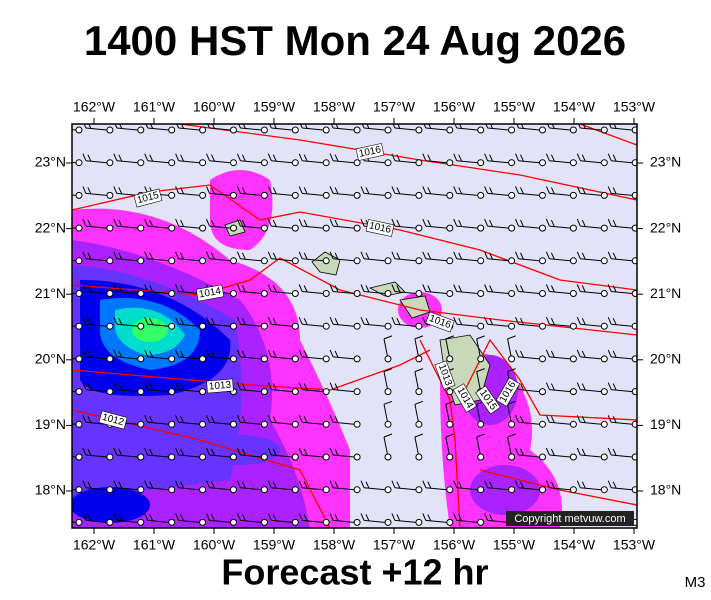 The image size is (711, 600). I want to click on isobar-label: 1015, so click(148, 198).